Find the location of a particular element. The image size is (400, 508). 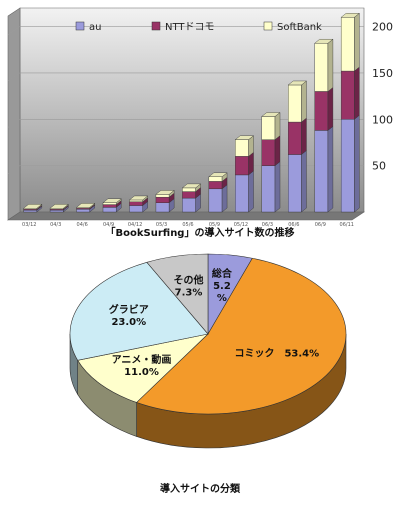

pie-label-総合: 総合 5.2% is located at coordinates (222, 285).